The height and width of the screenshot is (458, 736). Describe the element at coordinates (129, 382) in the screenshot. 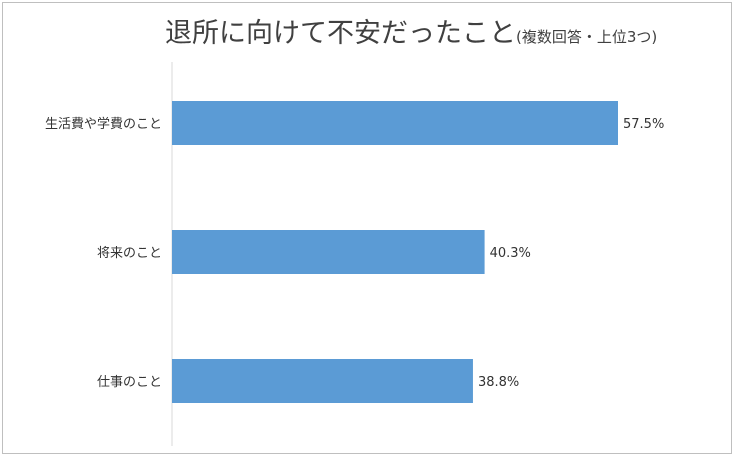

I see `category-label-3: 仕事のこと` at that location.